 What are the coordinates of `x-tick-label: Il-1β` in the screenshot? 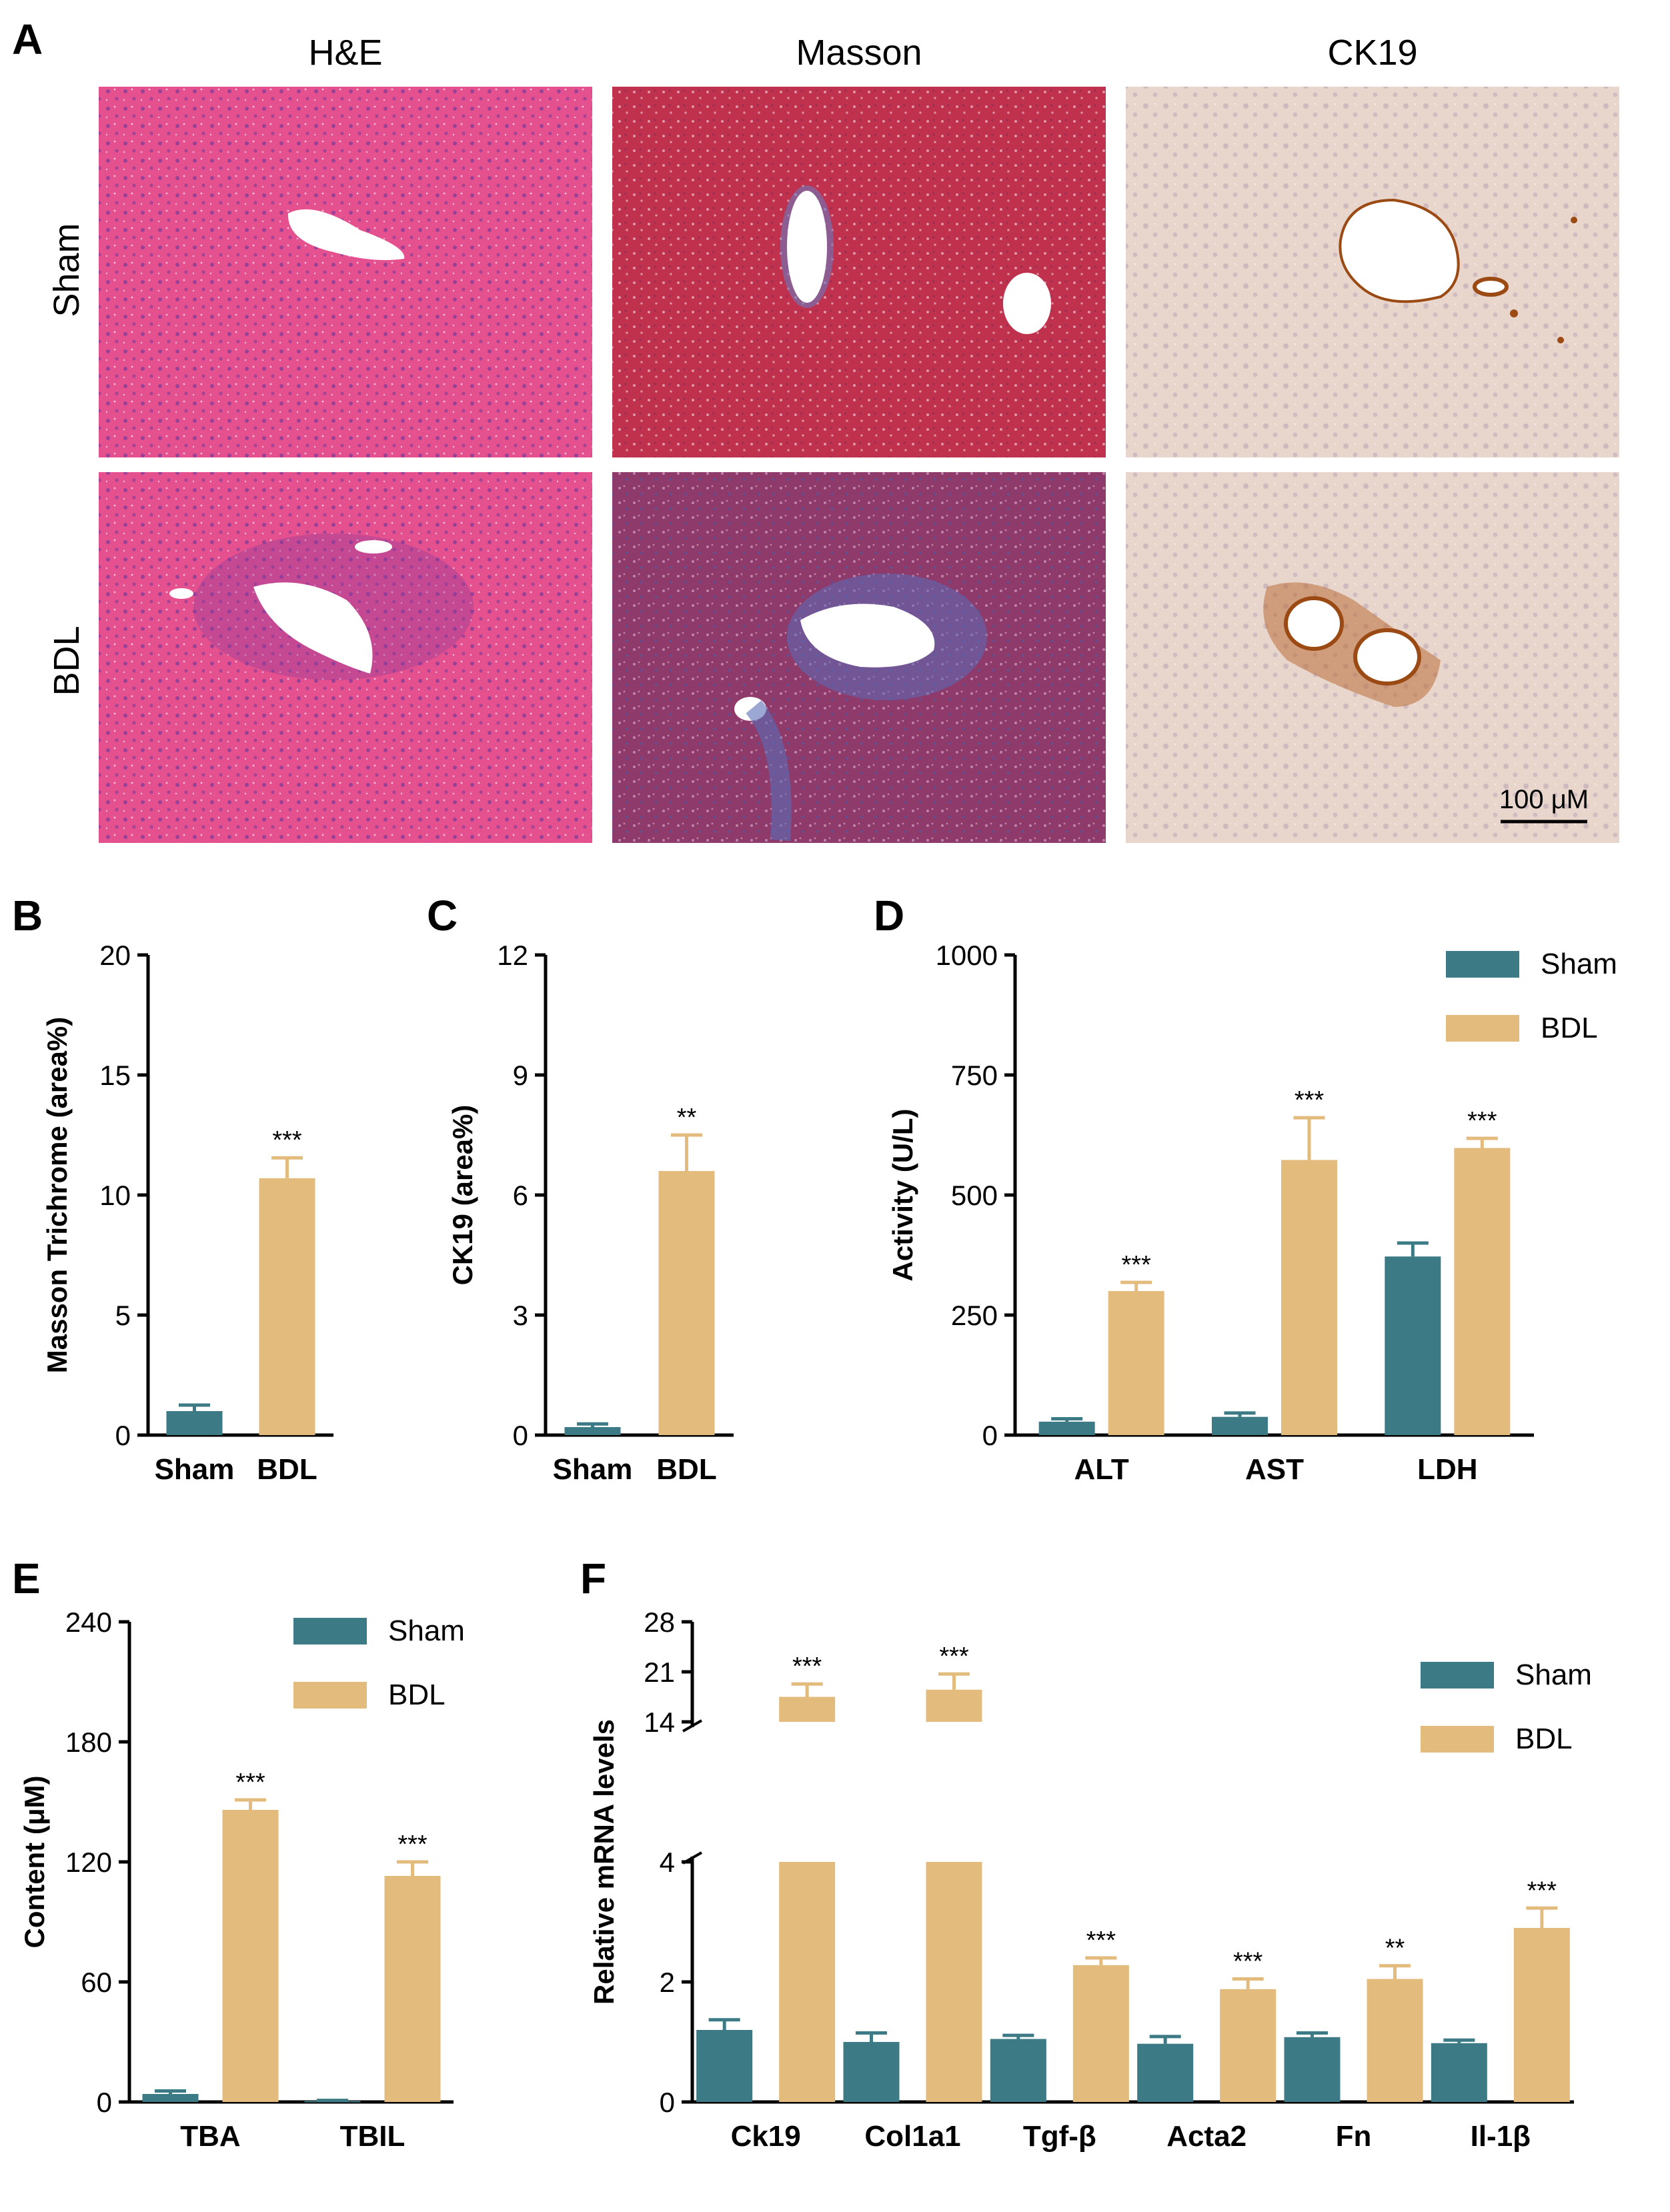 It's located at (1501, 2136).